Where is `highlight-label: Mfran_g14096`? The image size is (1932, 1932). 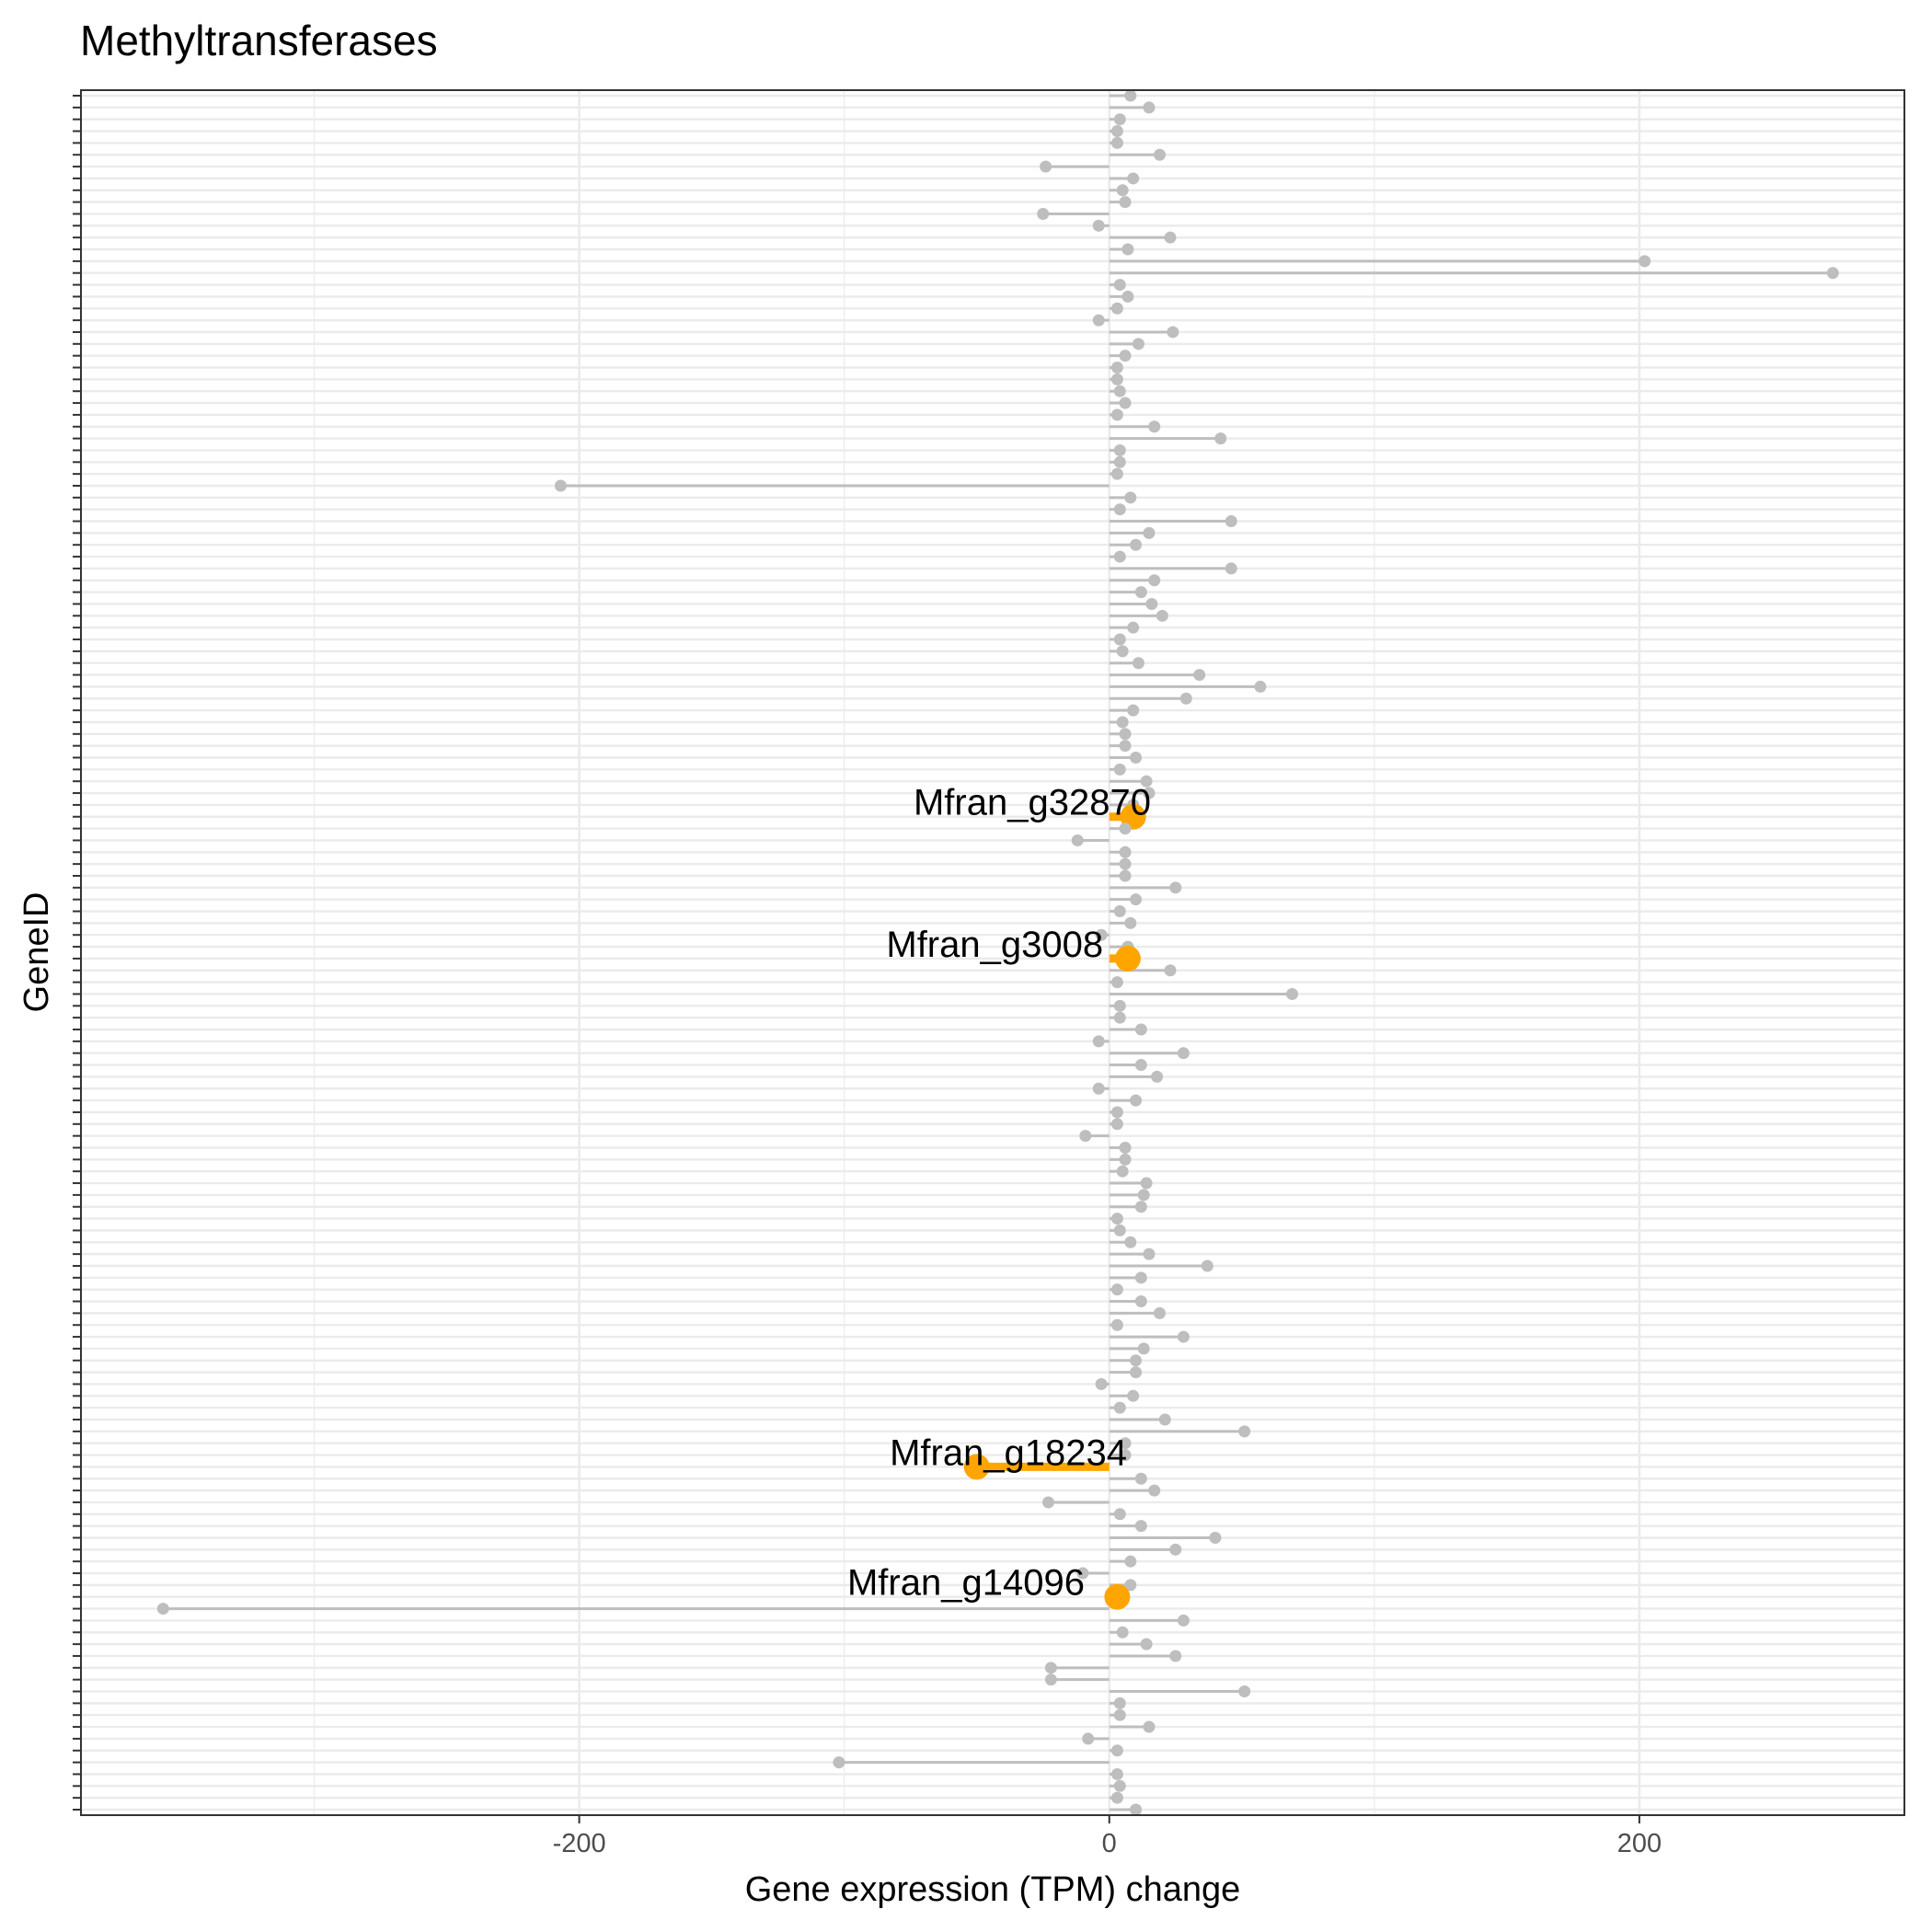
highlight-label: Mfran_g14096 is located at coordinates (966, 1583).